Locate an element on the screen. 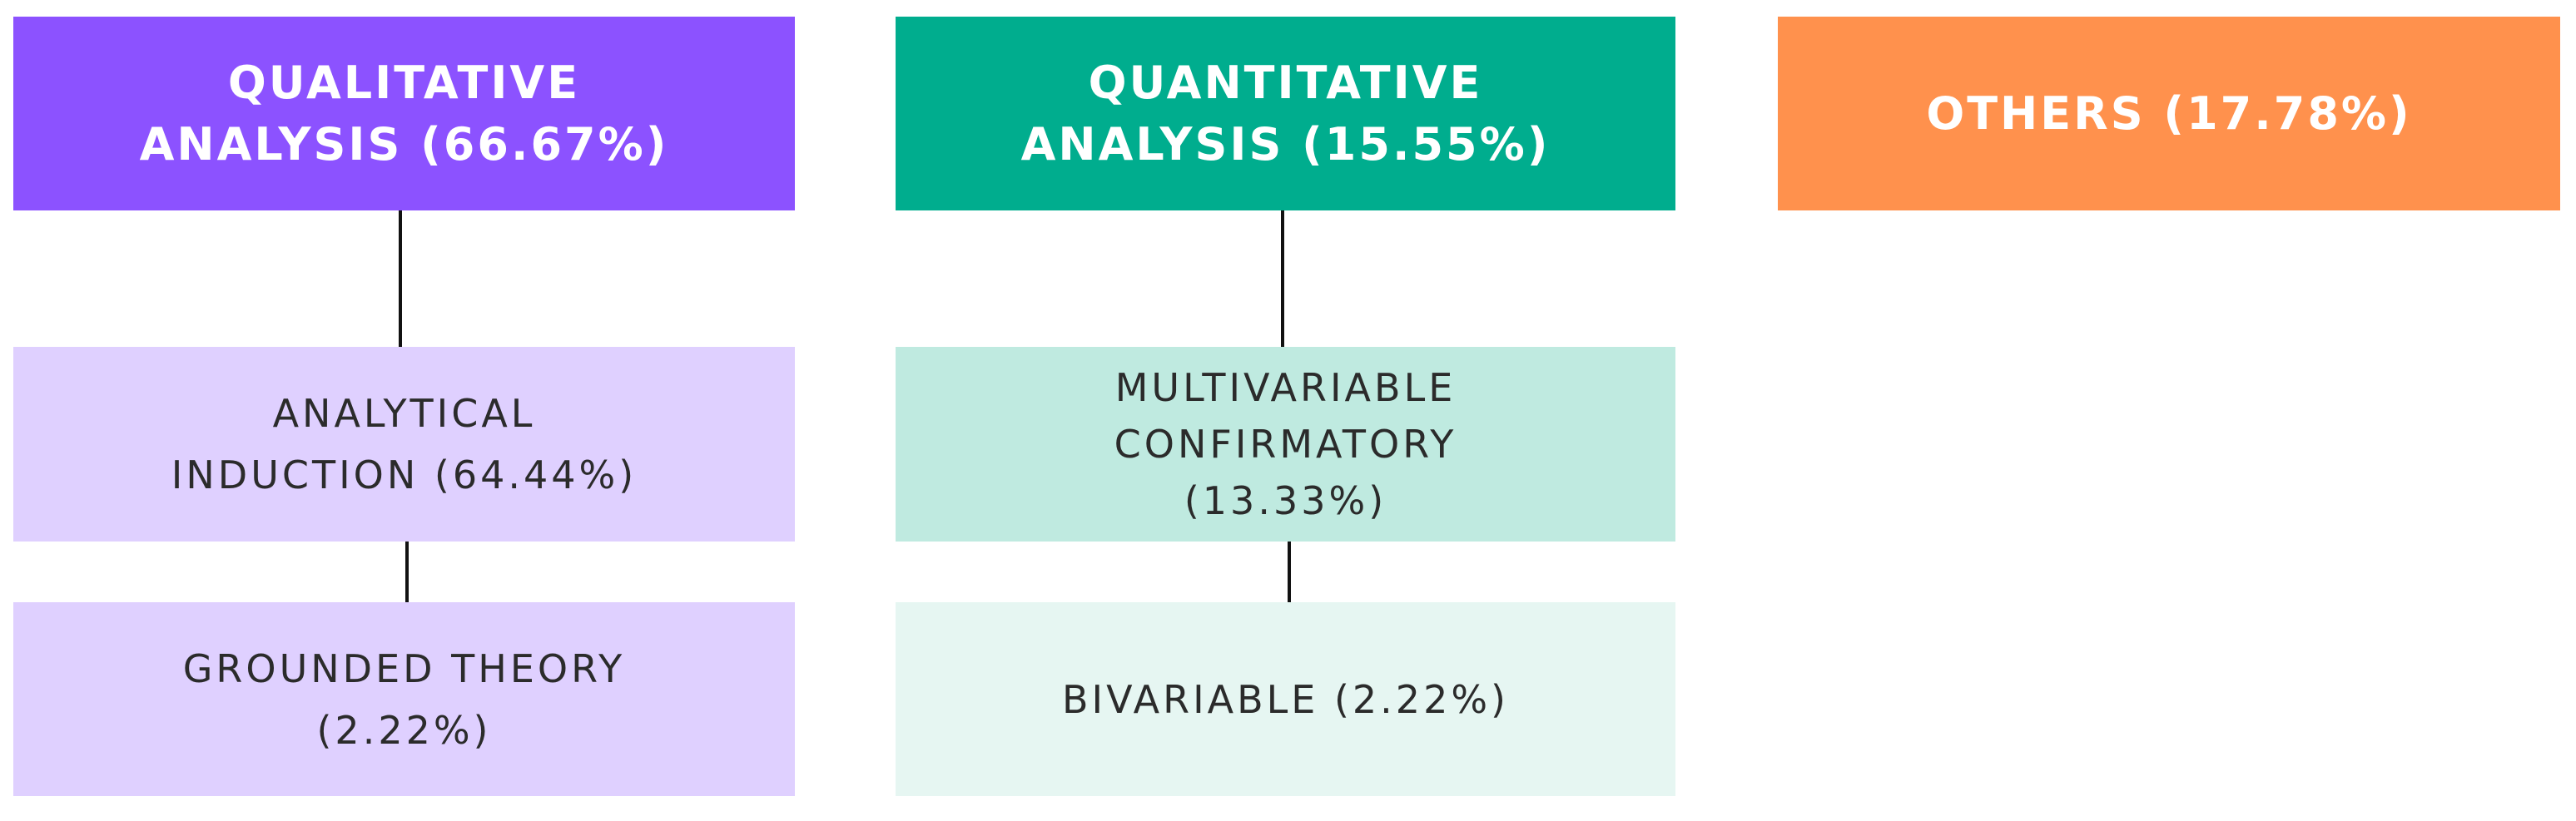 The image size is (2576, 821). label-line: (2.22%) is located at coordinates (404, 730).